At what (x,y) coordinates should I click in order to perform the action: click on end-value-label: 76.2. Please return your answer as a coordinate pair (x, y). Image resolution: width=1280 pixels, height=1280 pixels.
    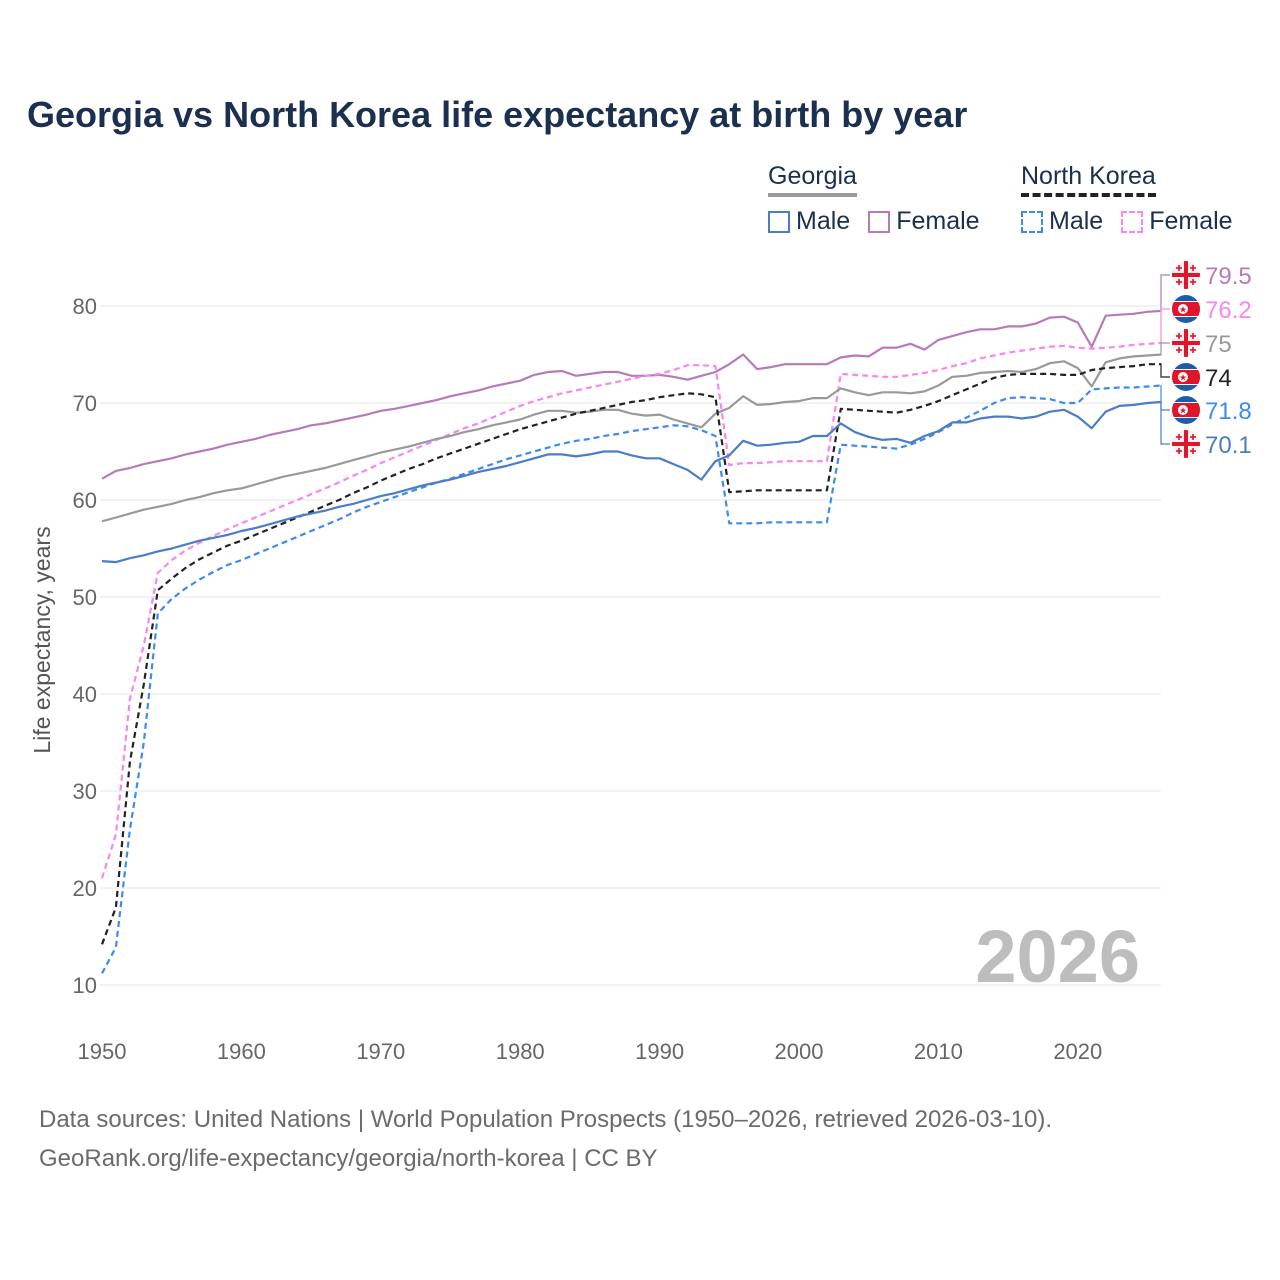
    Looking at the image, I should click on (1228, 310).